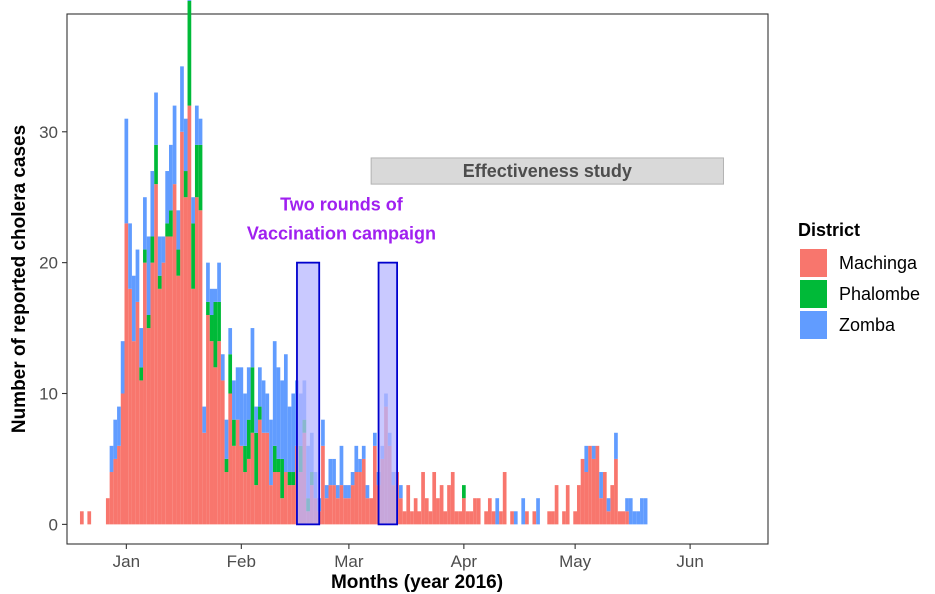  Describe the element at coordinates (879, 294) in the screenshot. I see `legend-label-phalombe: Phalombe` at that location.